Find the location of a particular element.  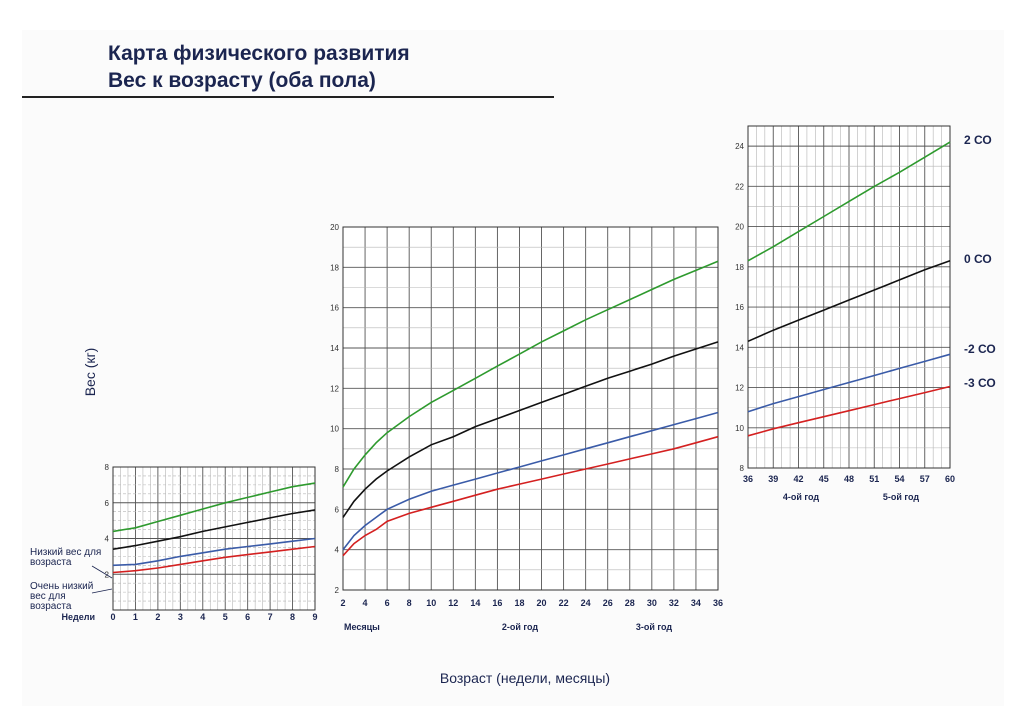

panel-2-x-tick-label: 4 is located at coordinates (365, 603).